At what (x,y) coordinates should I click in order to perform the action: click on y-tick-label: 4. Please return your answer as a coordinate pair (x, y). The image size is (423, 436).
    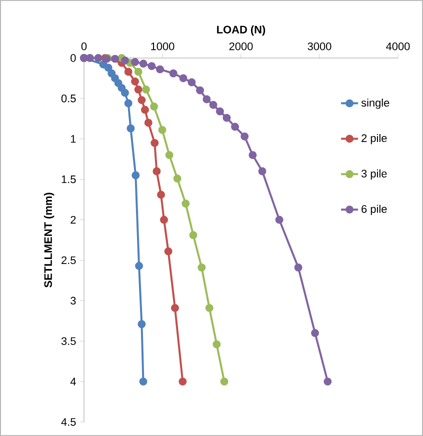
    Looking at the image, I should click on (73, 382).